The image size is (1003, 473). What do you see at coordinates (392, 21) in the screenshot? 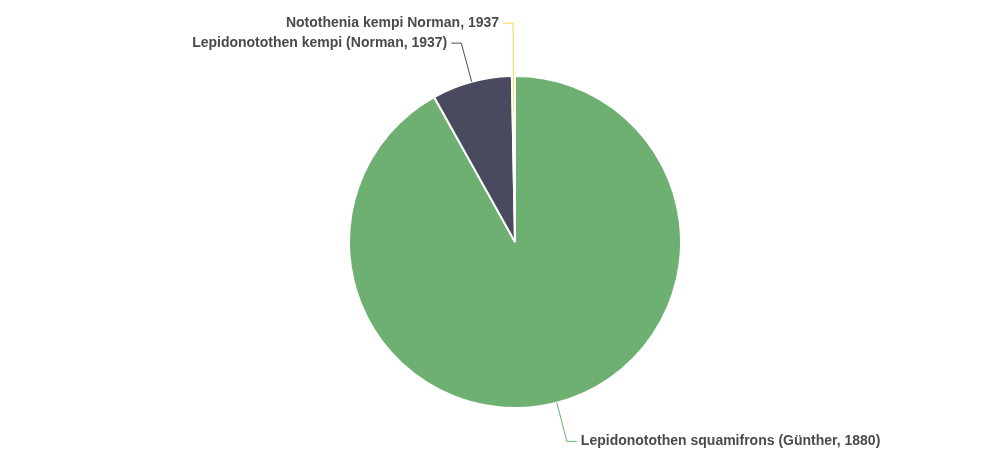
I see `slice-label: Notothenia kempi Norman, 1937` at bounding box center [392, 21].